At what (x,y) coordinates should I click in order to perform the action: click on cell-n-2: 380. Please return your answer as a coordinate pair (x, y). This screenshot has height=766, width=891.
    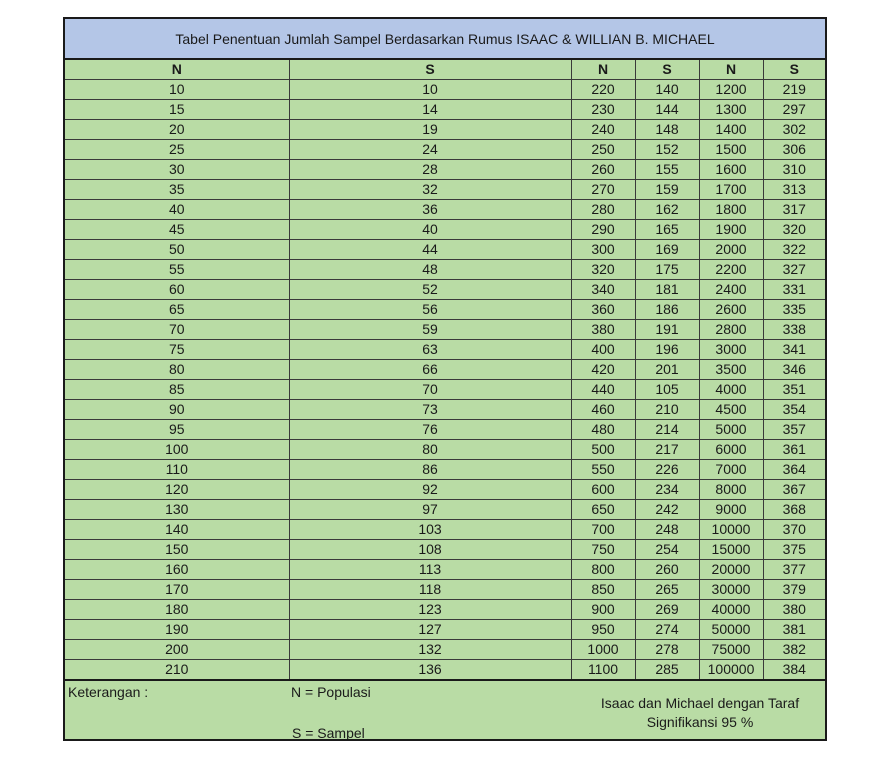
    Looking at the image, I should click on (603, 329).